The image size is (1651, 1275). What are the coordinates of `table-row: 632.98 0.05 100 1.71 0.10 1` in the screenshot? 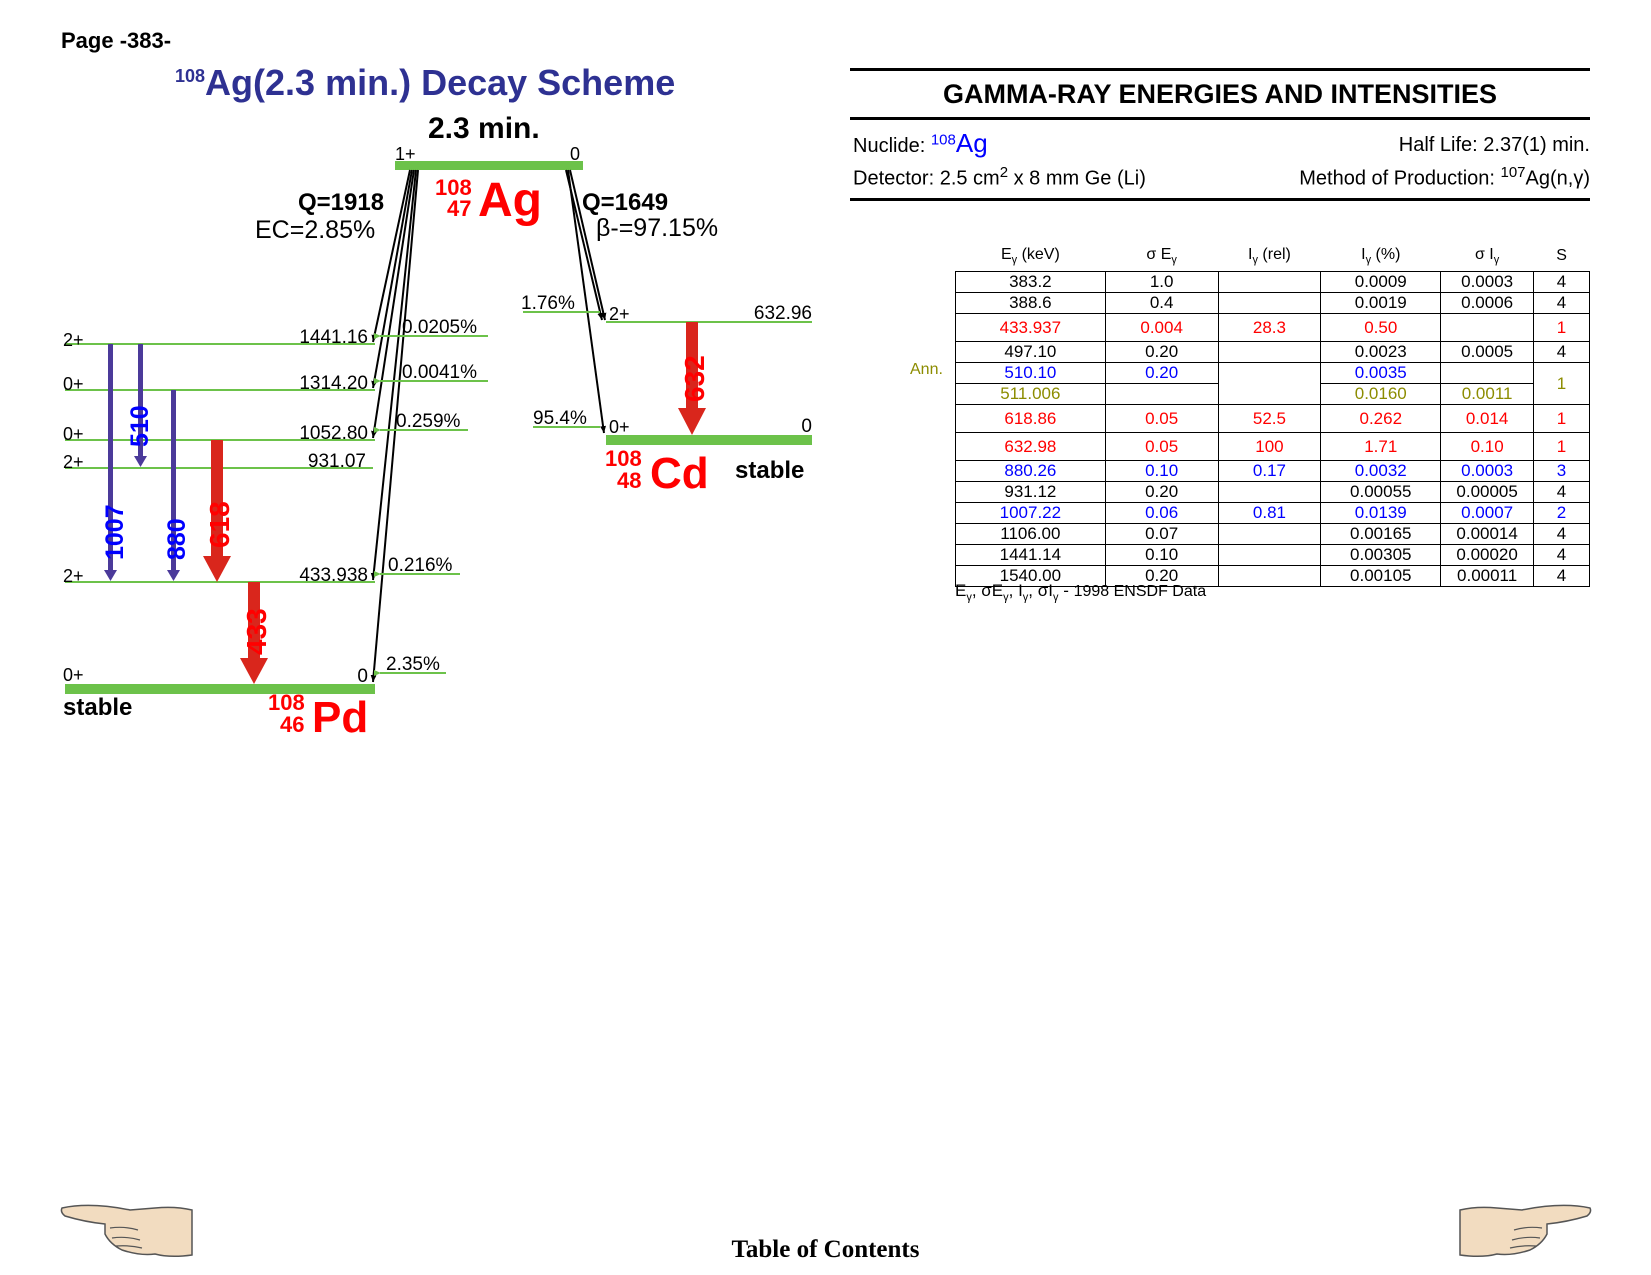 It's located at (1272, 446).